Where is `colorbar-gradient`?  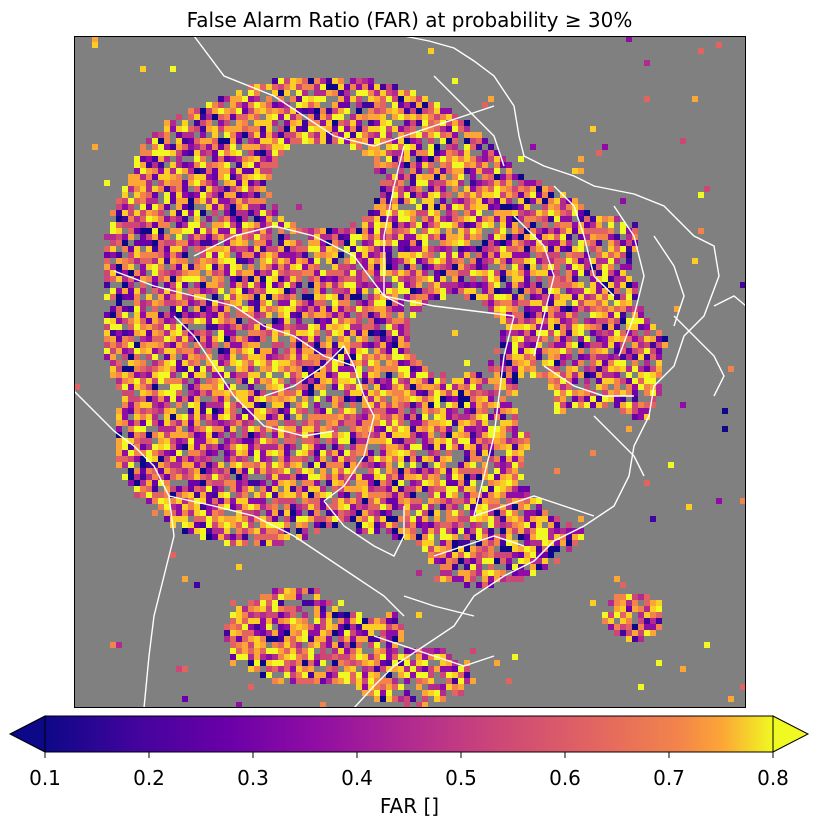
colorbar-gradient is located at coordinates (409, 734).